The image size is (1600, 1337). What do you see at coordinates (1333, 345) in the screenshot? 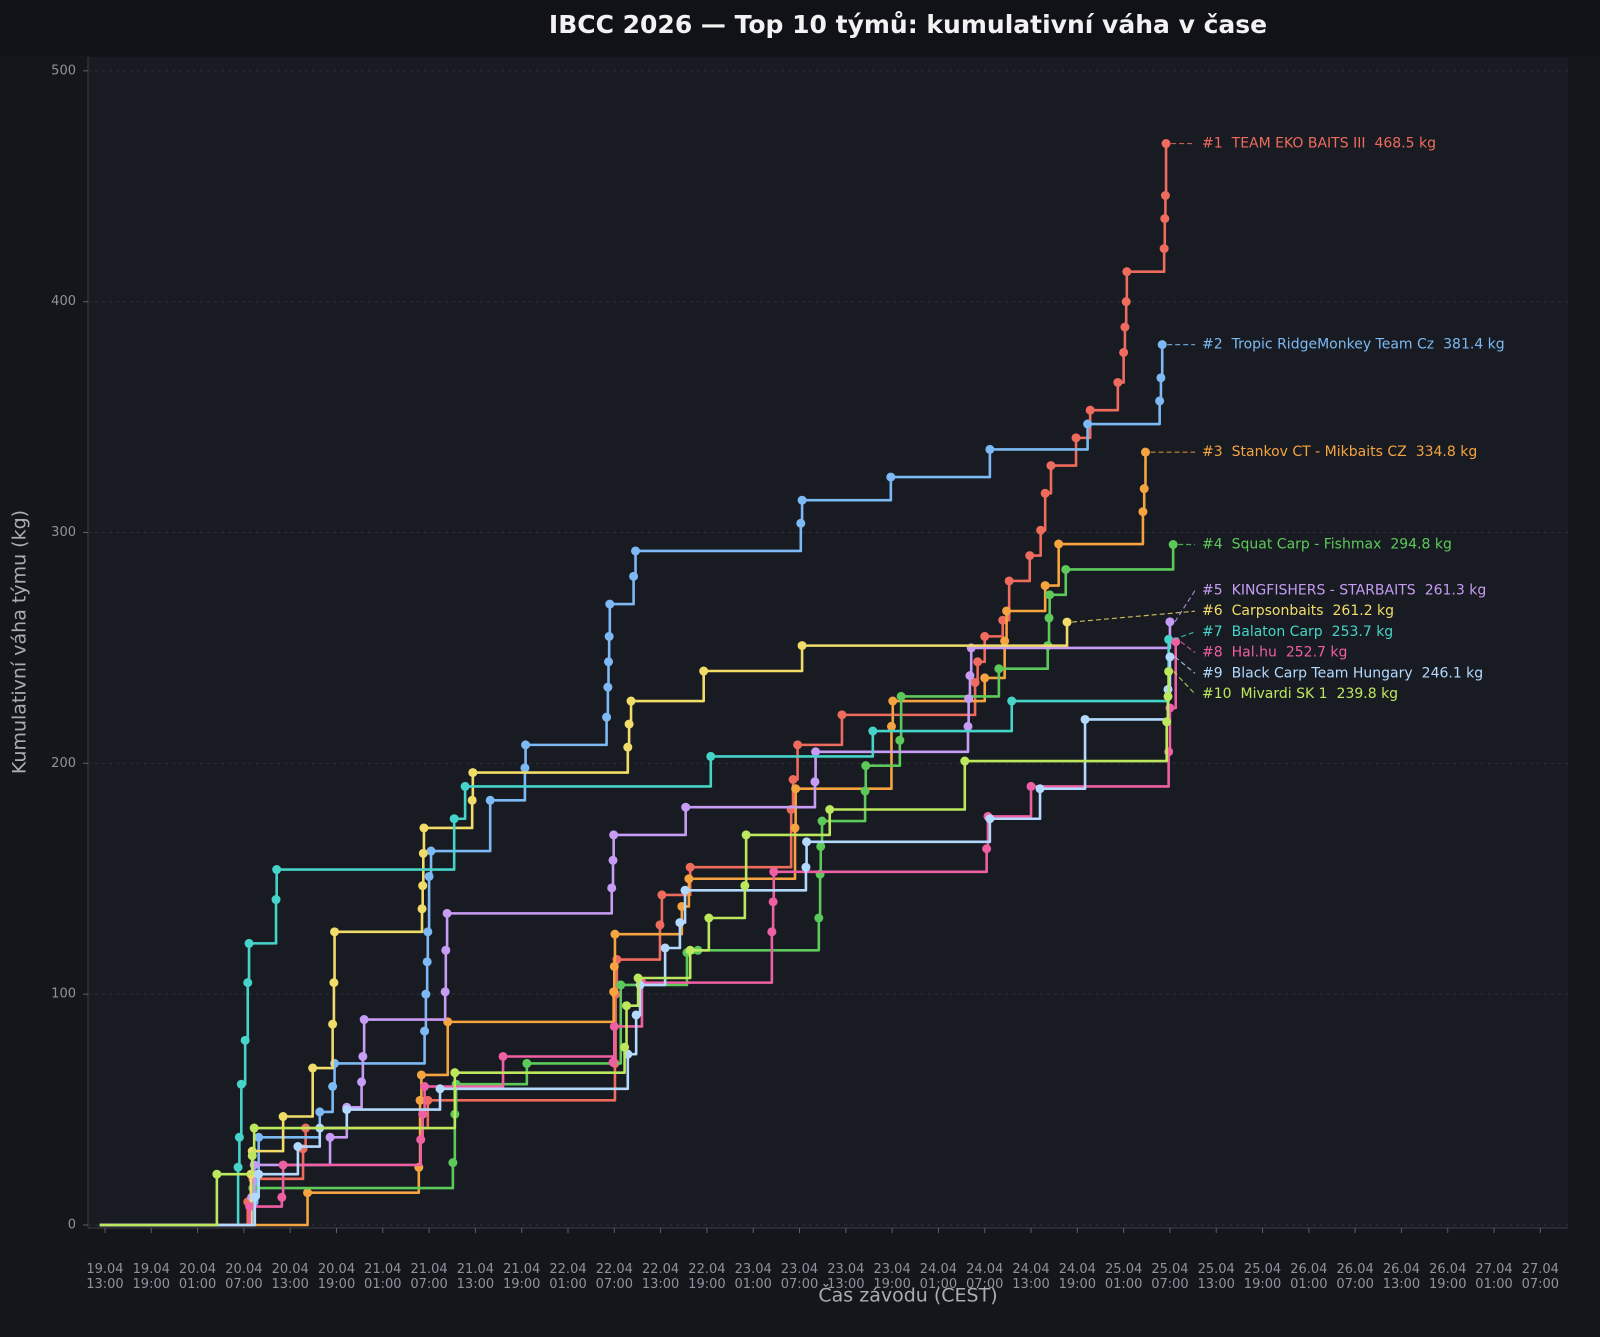
I see `end-label-name: Tropic RidgeMonkey Team Cz` at bounding box center [1333, 345].